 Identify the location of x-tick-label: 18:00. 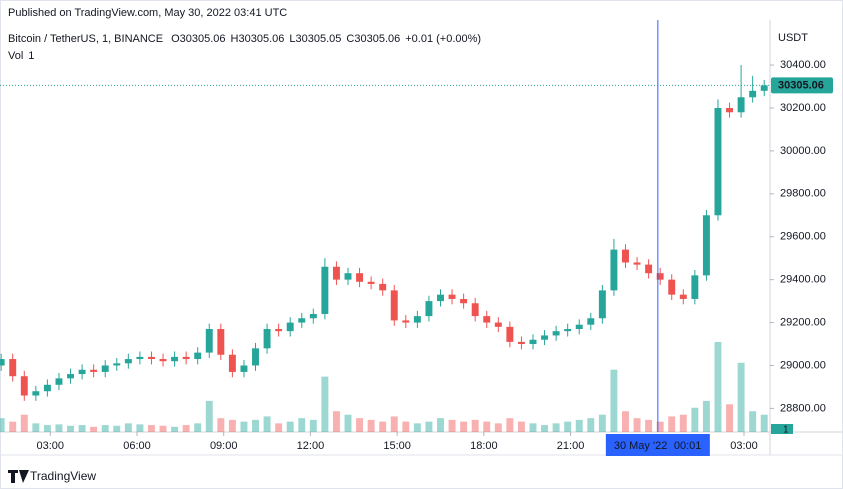
(484, 446).